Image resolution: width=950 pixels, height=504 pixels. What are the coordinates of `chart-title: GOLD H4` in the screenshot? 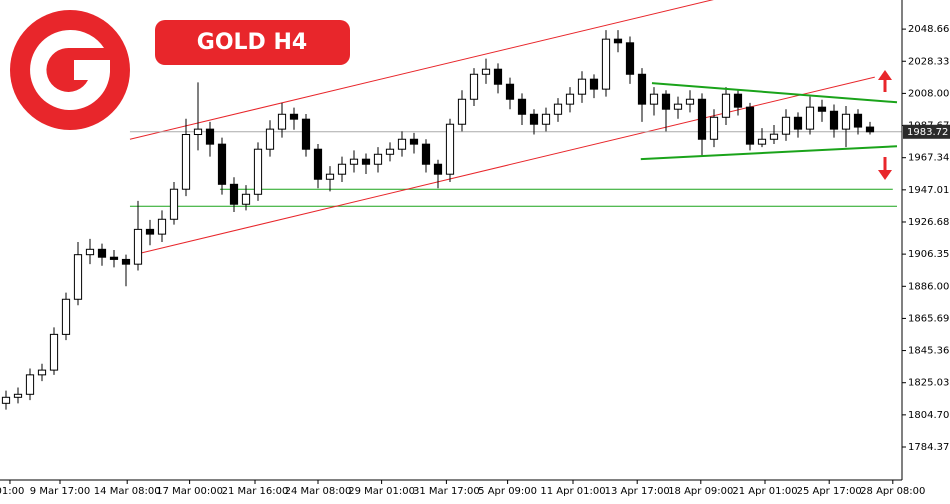 It's located at (252, 42).